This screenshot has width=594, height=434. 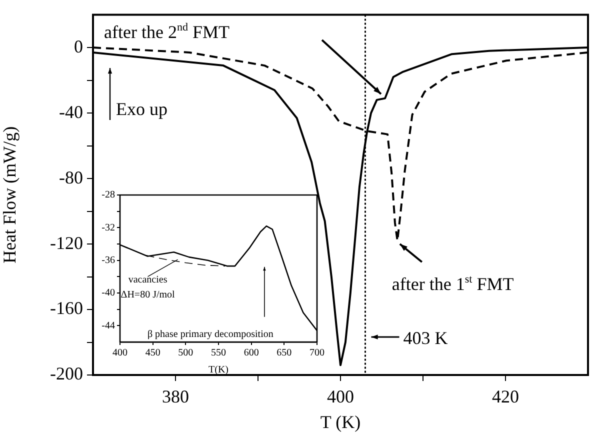 What do you see at coordinates (108, 195) in the screenshot?
I see `y-tick-label: -28` at bounding box center [108, 195].